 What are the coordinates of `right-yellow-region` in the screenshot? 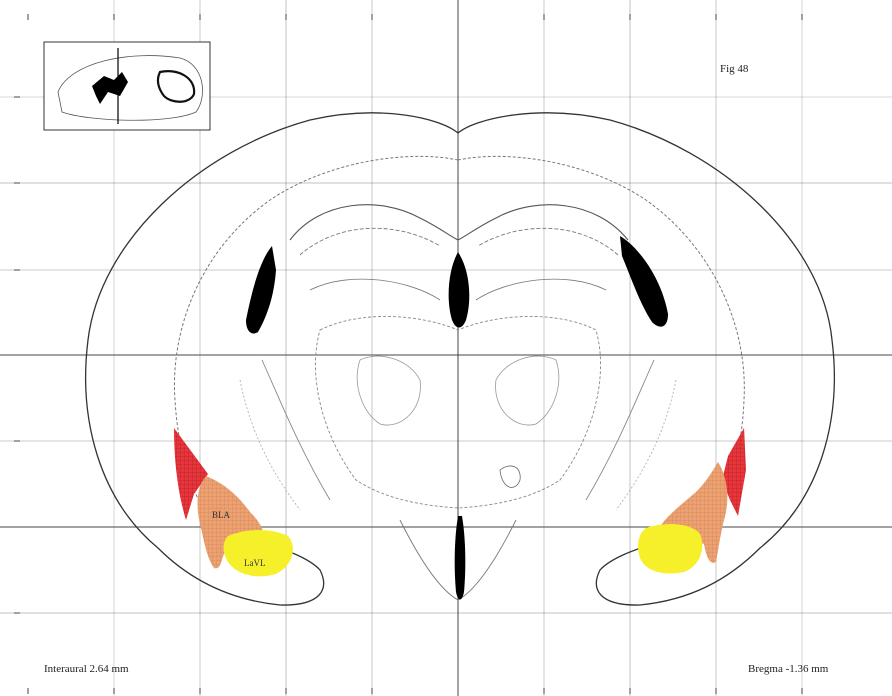 It's located at (670, 549).